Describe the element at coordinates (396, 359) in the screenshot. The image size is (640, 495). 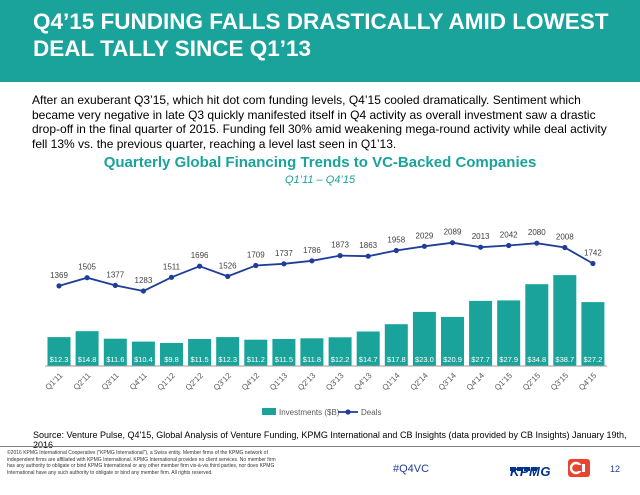
I see `bar-value-label: $17.8` at that location.